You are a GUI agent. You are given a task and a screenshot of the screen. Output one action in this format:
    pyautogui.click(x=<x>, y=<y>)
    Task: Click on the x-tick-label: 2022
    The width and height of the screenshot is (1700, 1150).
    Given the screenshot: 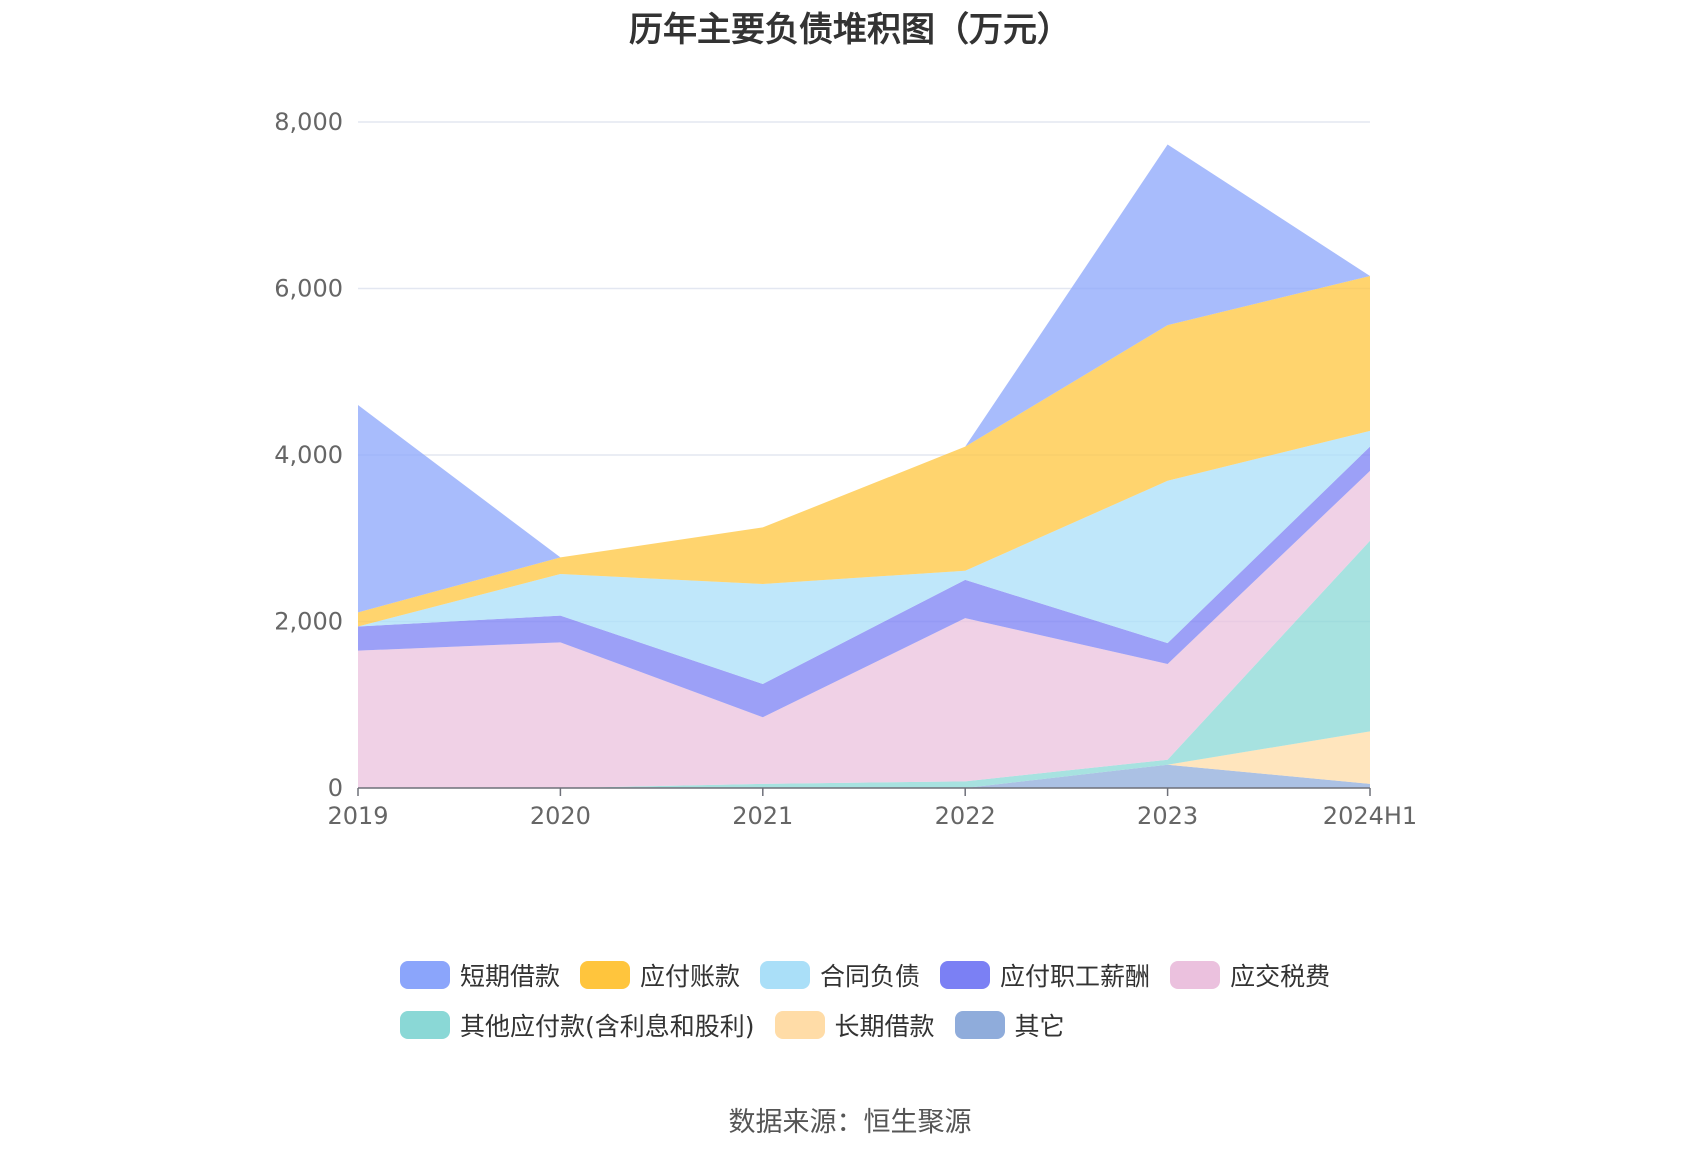 What is the action you would take?
    pyautogui.click(x=965, y=816)
    